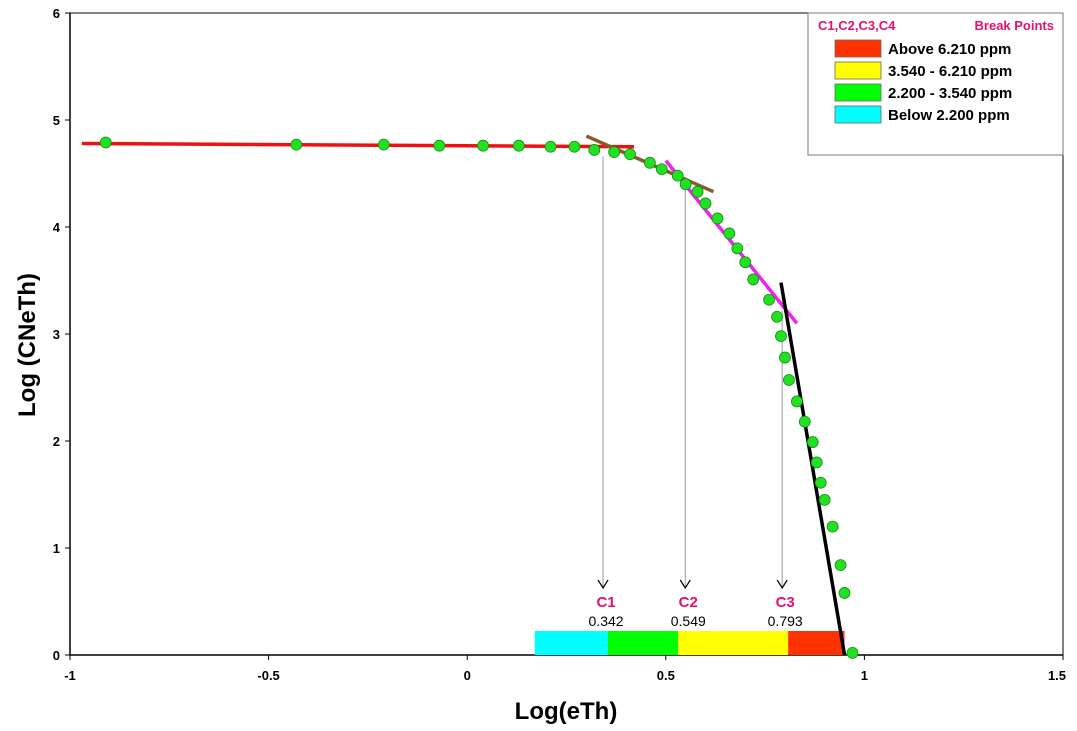 This screenshot has height=731, width=1077. I want to click on color-bar, so click(689, 643).